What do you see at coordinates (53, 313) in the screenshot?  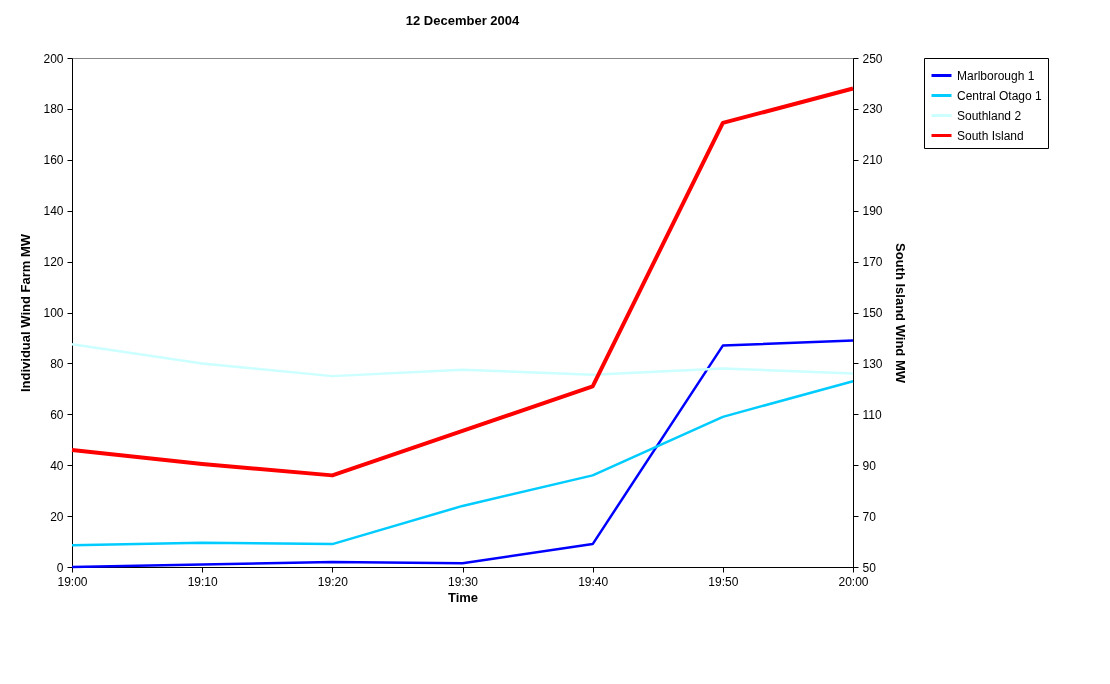 I see `y-tick-label: 100` at bounding box center [53, 313].